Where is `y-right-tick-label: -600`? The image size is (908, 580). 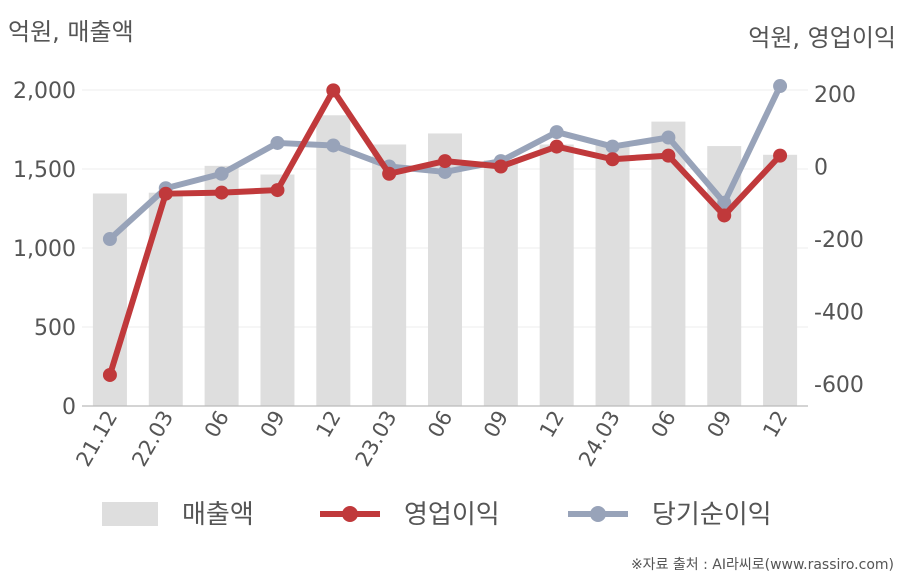
y-right-tick-label: -600 is located at coordinates (839, 385).